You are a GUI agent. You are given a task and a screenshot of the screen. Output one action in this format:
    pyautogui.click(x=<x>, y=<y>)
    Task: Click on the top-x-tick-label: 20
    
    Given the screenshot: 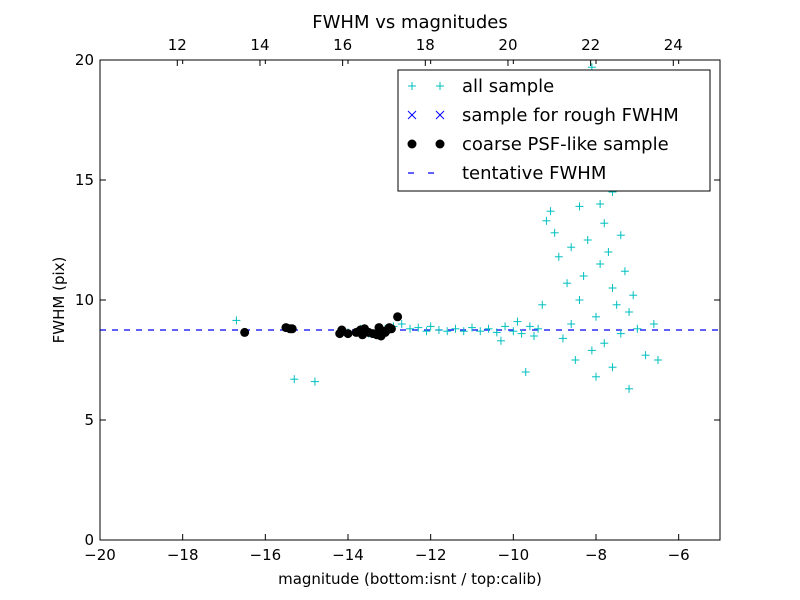 What is the action you would take?
    pyautogui.click(x=507, y=45)
    